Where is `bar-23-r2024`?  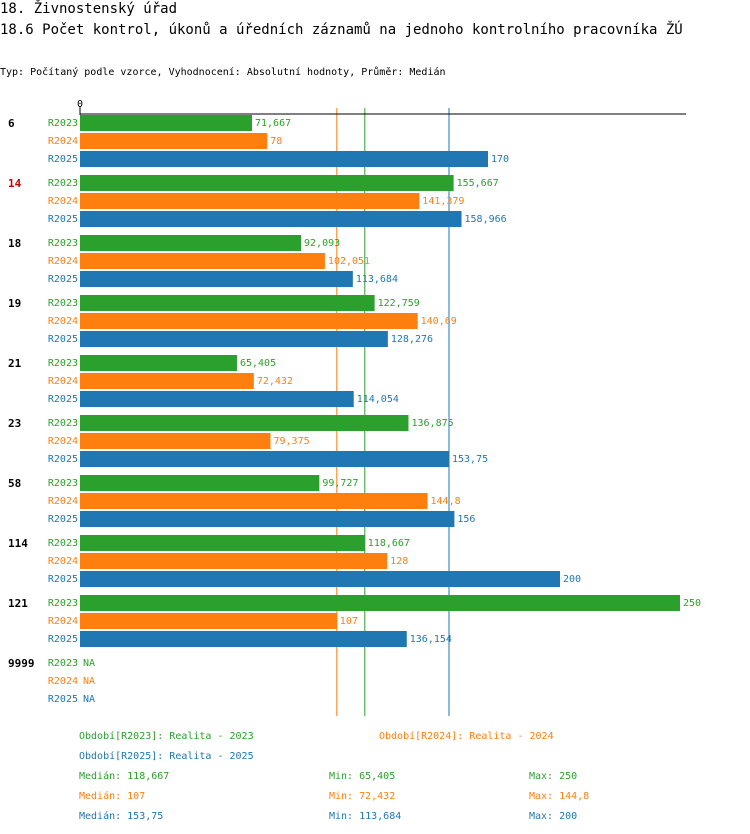
bar-23-r2024 is located at coordinates (175, 441).